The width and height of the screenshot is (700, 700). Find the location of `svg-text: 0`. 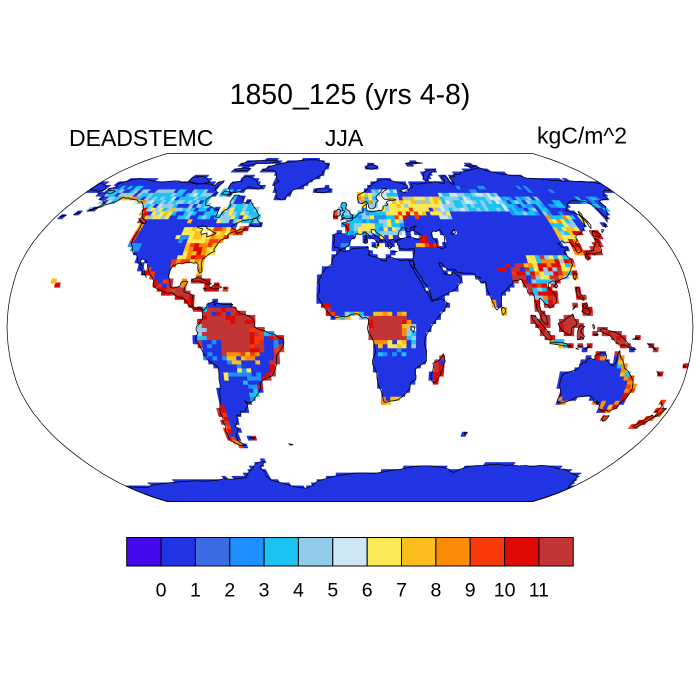

svg-text: 0 is located at coordinates (161, 591).